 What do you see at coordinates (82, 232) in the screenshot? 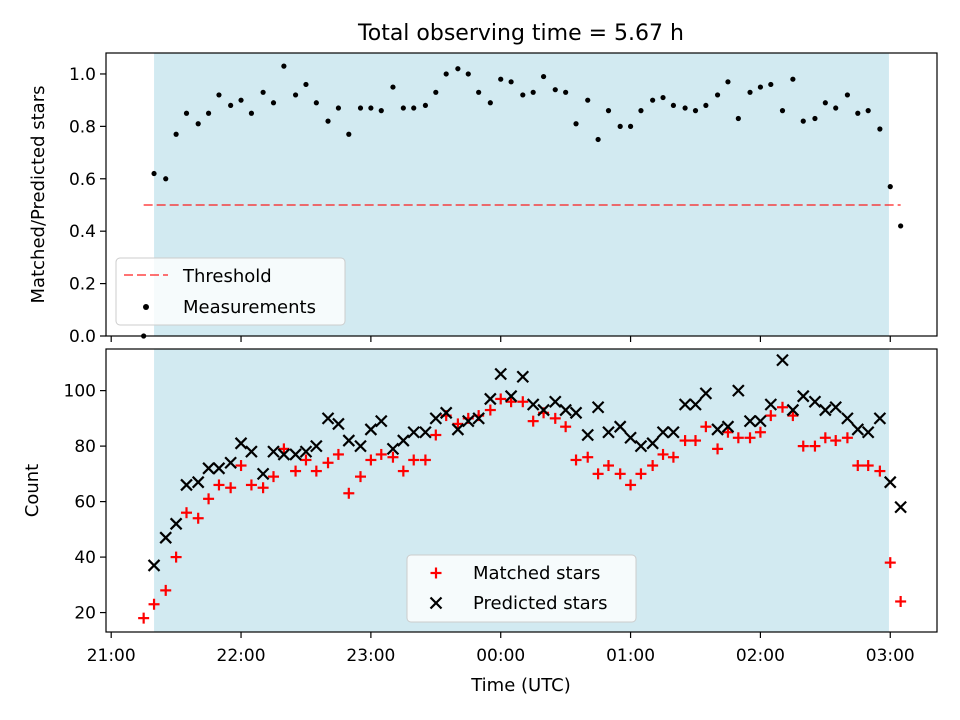
I see `ratio-y-tick-label: 0.4` at bounding box center [82, 232].